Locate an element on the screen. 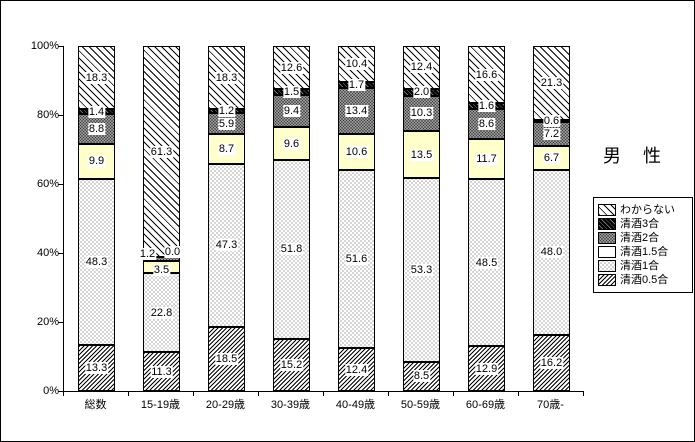 The width and height of the screenshot is (695, 442). bar-segment: 13.5 is located at coordinates (421, 154).